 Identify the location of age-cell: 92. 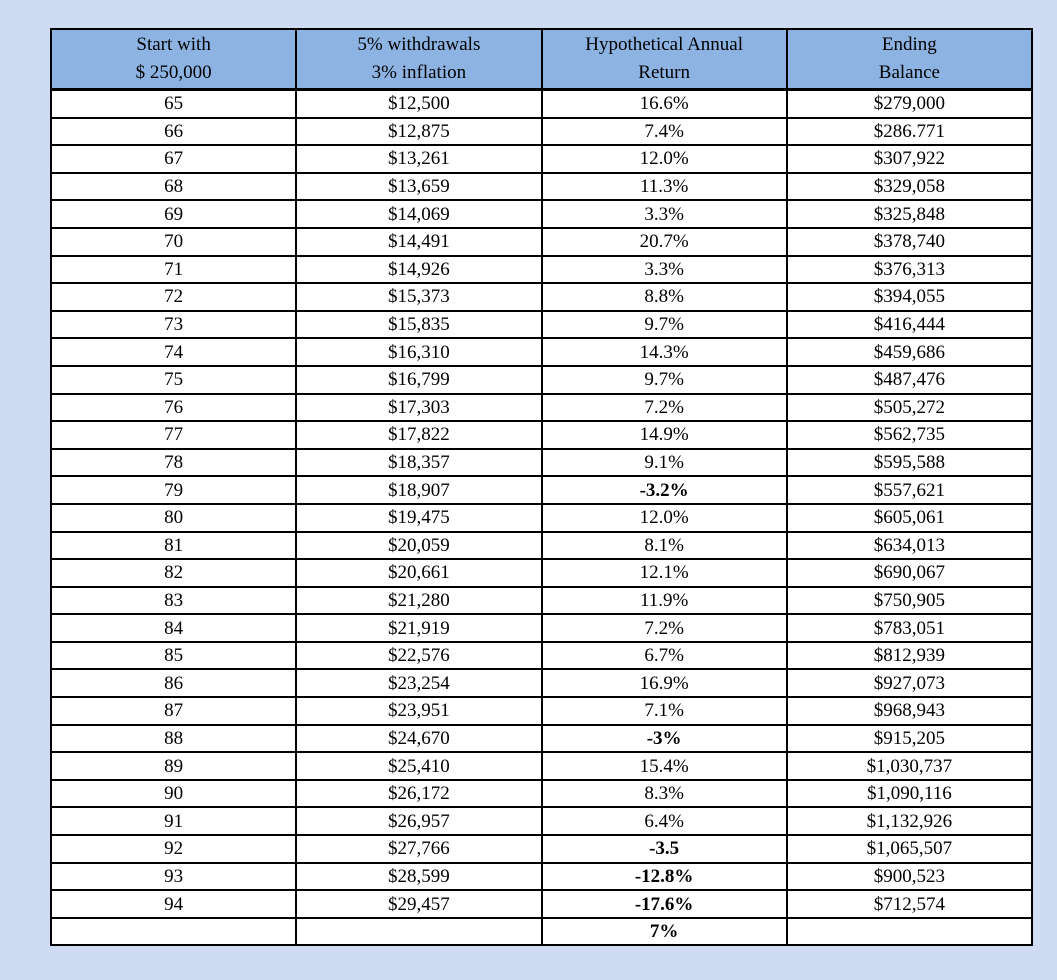
(173, 849).